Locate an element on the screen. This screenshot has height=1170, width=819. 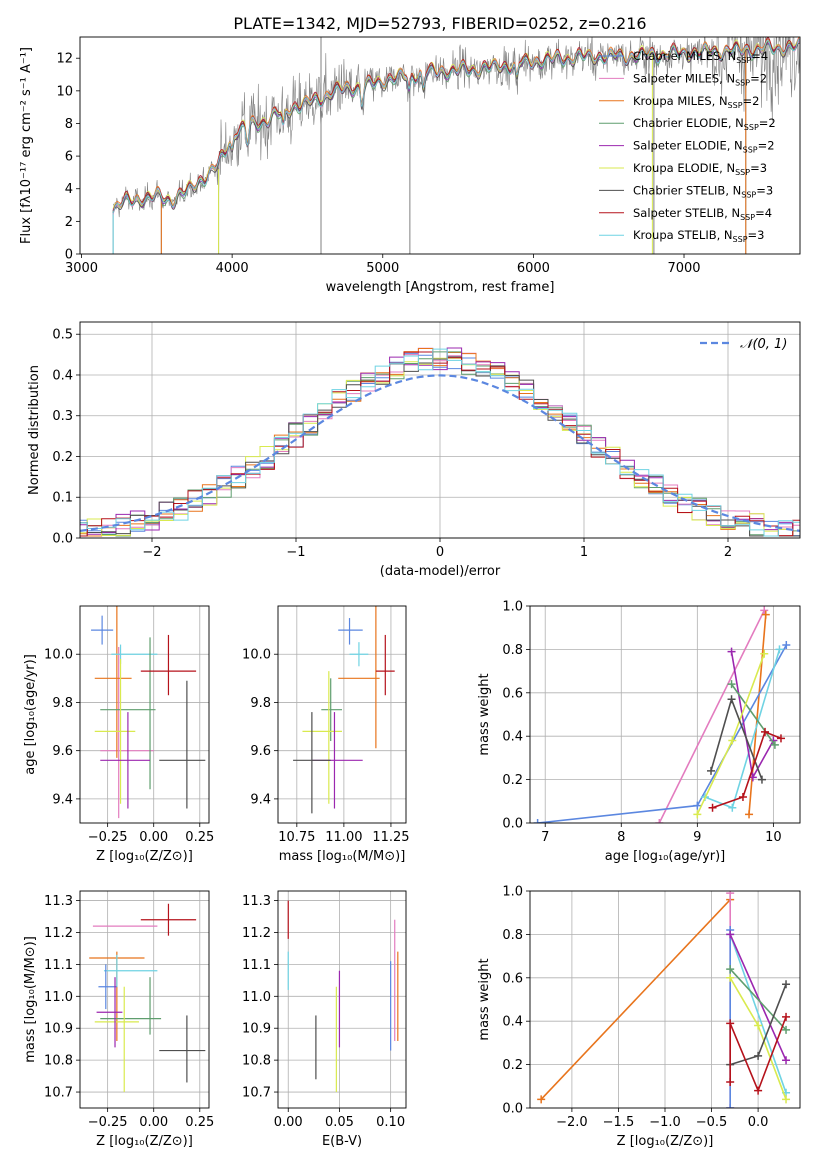
histogram-red is located at coordinates (440, 444).